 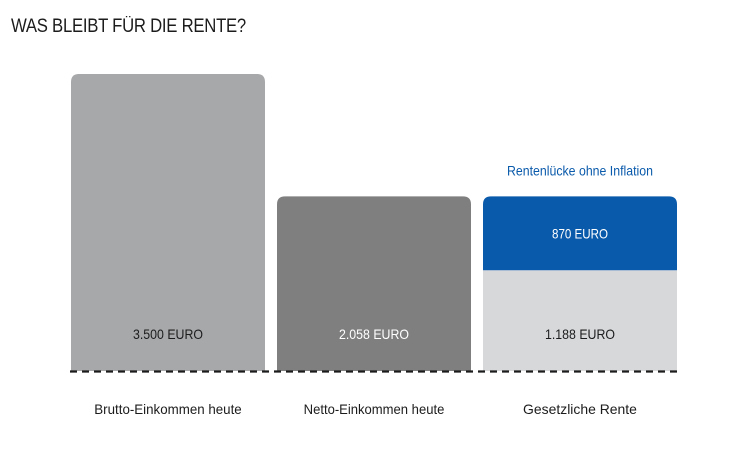 What do you see at coordinates (580, 409) in the screenshot?
I see `category-label: Gesetzliche Rente` at bounding box center [580, 409].